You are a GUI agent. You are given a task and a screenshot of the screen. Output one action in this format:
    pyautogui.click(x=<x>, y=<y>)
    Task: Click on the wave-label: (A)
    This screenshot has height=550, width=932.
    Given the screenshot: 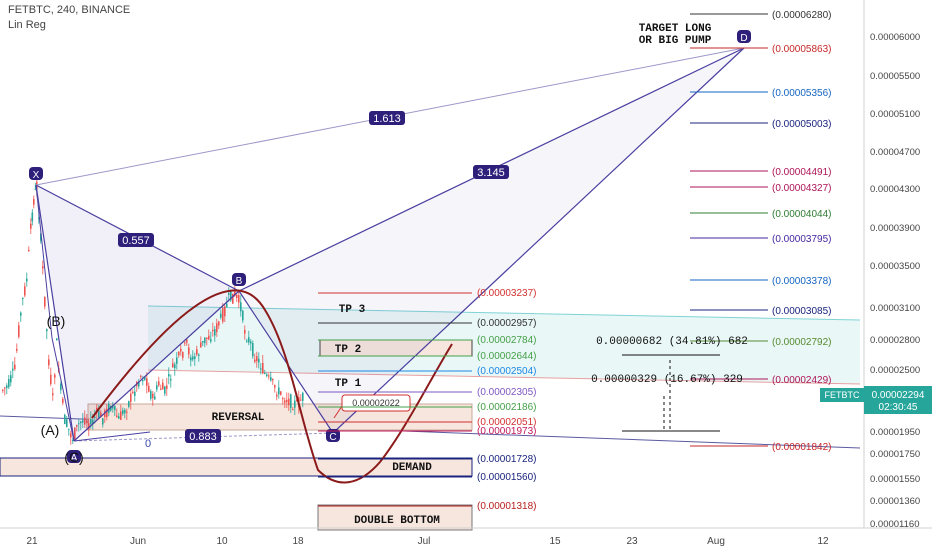 What is the action you would take?
    pyautogui.click(x=50, y=430)
    